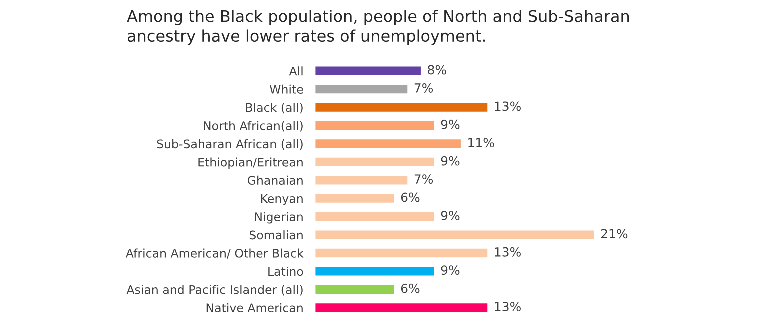 The image size is (780, 330). What do you see at coordinates (378, 28) in the screenshot?
I see `chart-title: Among the Black population, people of North and Sub-Saharan ancestry have lower rates of unemployment.` at bounding box center [378, 28].